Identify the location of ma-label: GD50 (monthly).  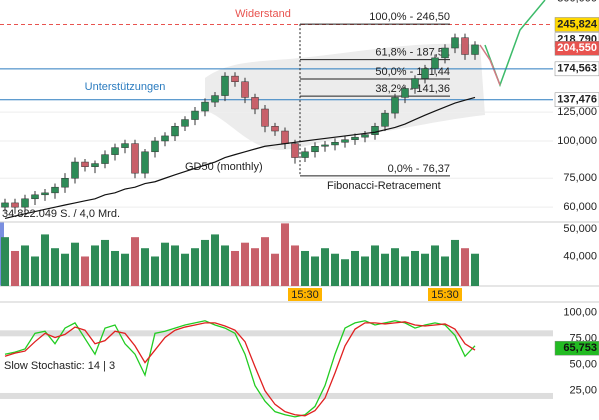
(224, 167).